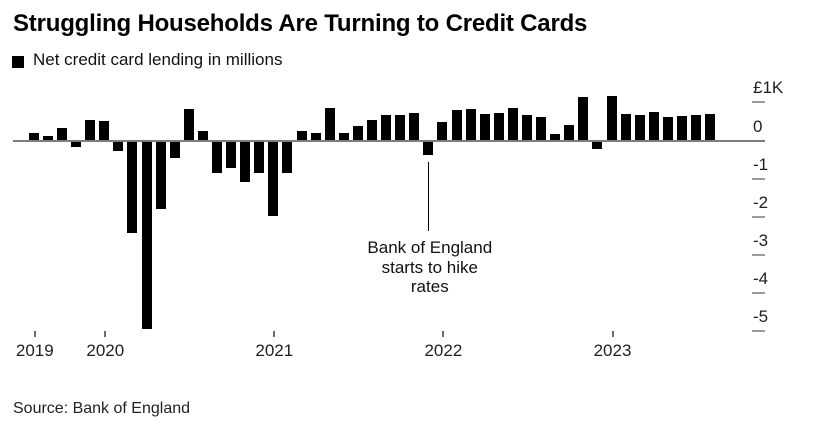 The height and width of the screenshot is (445, 824). Describe the element at coordinates (456, 125) in the screenshot. I see `bar-feb-2022` at that location.